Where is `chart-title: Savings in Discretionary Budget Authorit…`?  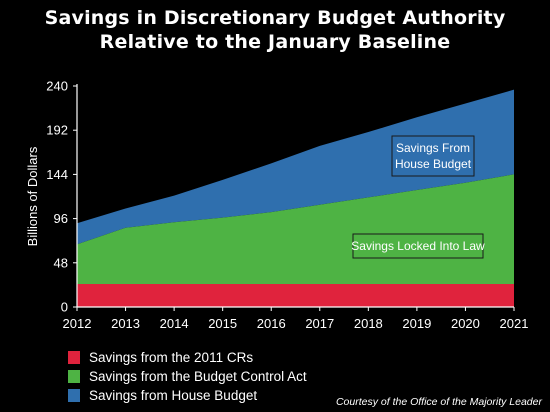 chart-title: Savings in Discretionary Budget Authorit… is located at coordinates (275, 30).